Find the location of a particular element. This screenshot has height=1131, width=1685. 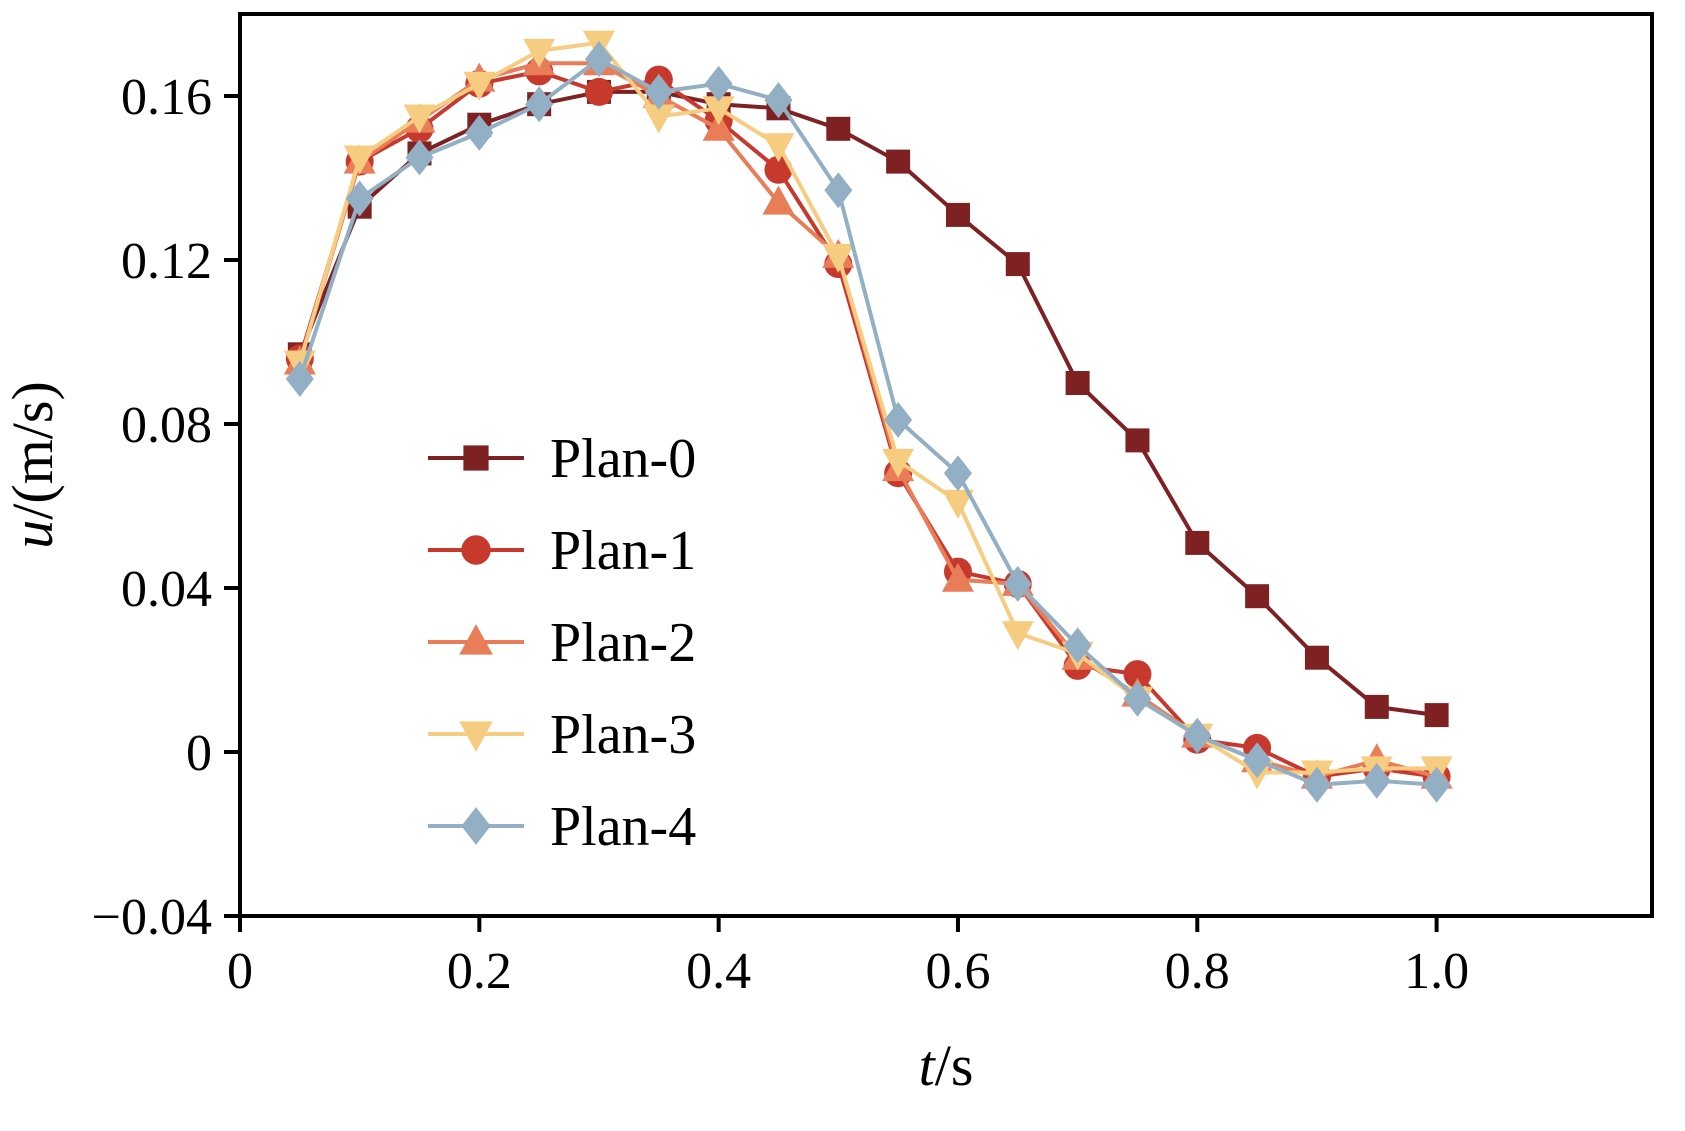

legend: Plan-0 Plan-1 Plan-2 Plan-3 Plan-4 is located at coordinates (562, 643).